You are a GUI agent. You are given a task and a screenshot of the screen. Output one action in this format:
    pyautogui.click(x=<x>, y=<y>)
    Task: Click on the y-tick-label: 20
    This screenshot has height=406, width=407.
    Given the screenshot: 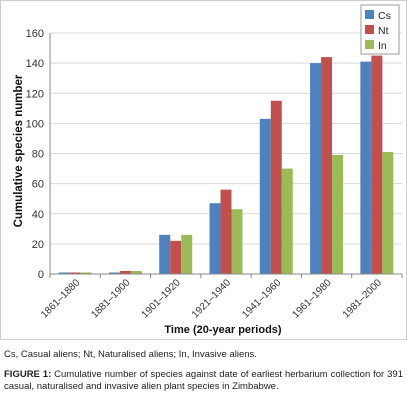 What is the action you would take?
    pyautogui.click(x=38, y=245)
    